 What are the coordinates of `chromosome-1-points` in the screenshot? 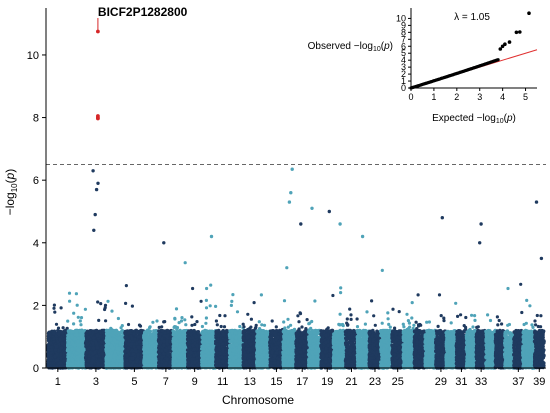 It's located at (58, 336).